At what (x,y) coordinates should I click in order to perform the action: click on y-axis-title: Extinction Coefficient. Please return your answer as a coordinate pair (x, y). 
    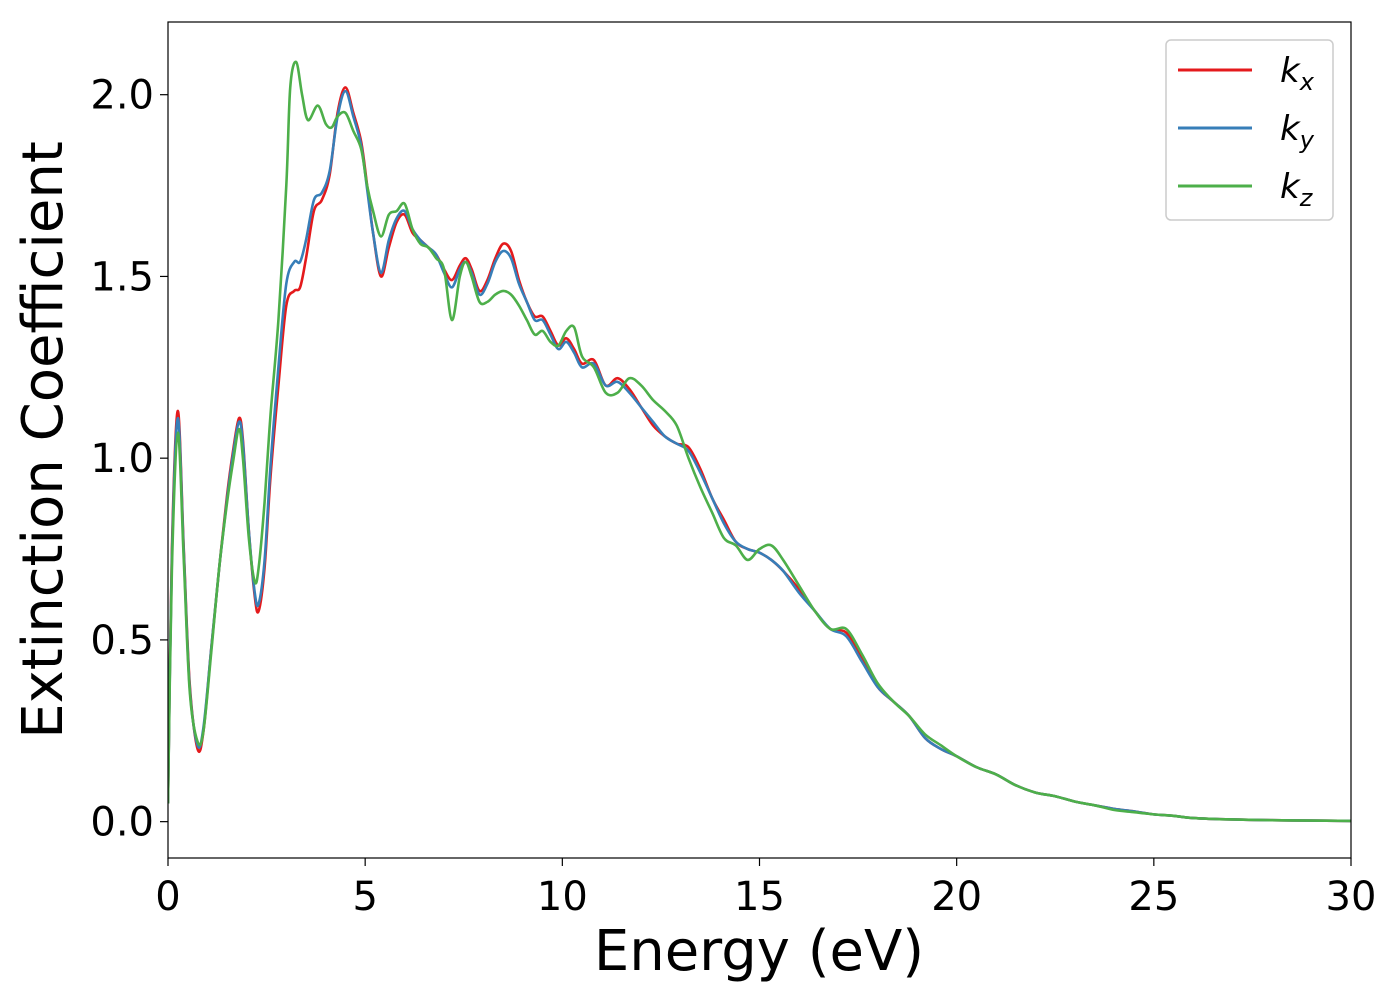
    Looking at the image, I should click on (43, 440).